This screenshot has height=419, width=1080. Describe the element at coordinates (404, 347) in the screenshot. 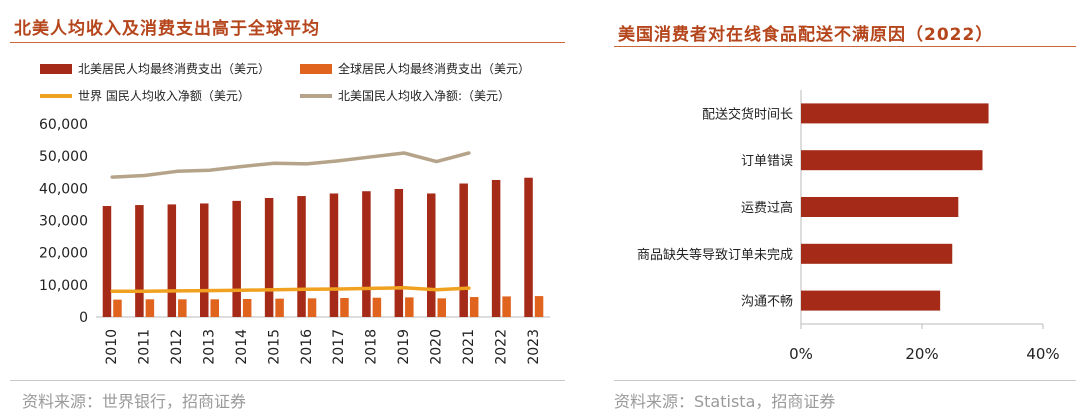

I see `x-tick-label: 2019` at that location.